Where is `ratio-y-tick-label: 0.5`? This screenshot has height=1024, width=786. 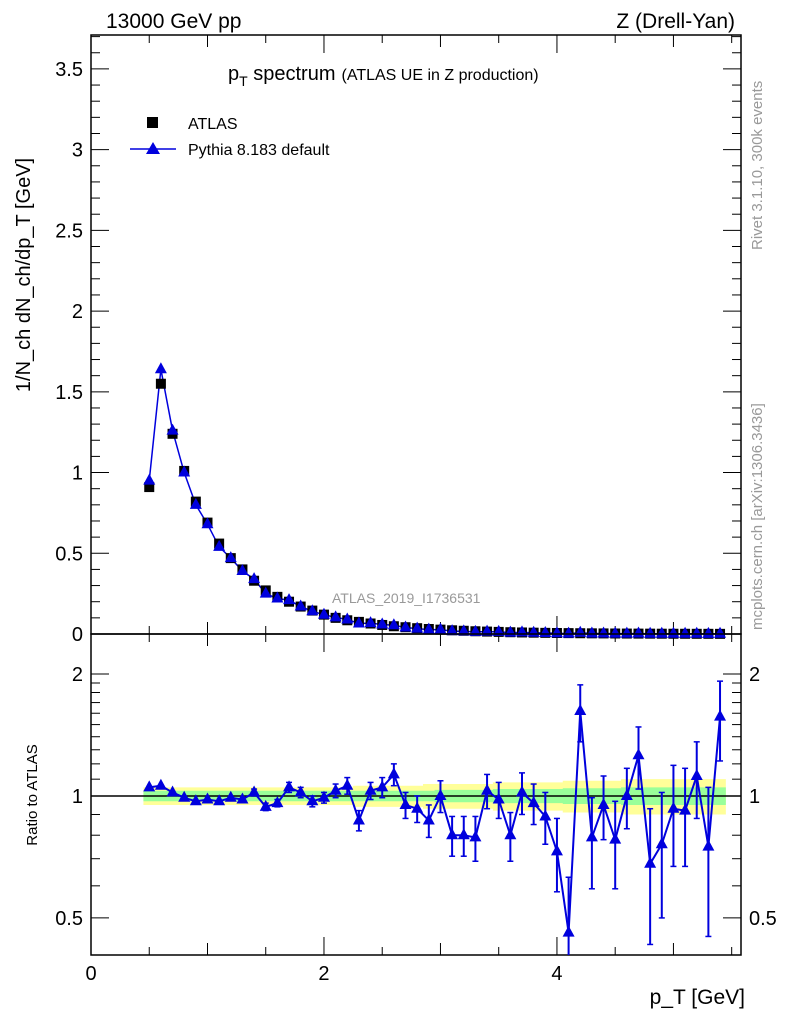
ratio-y-tick-label: 0.5 is located at coordinates (69, 919).